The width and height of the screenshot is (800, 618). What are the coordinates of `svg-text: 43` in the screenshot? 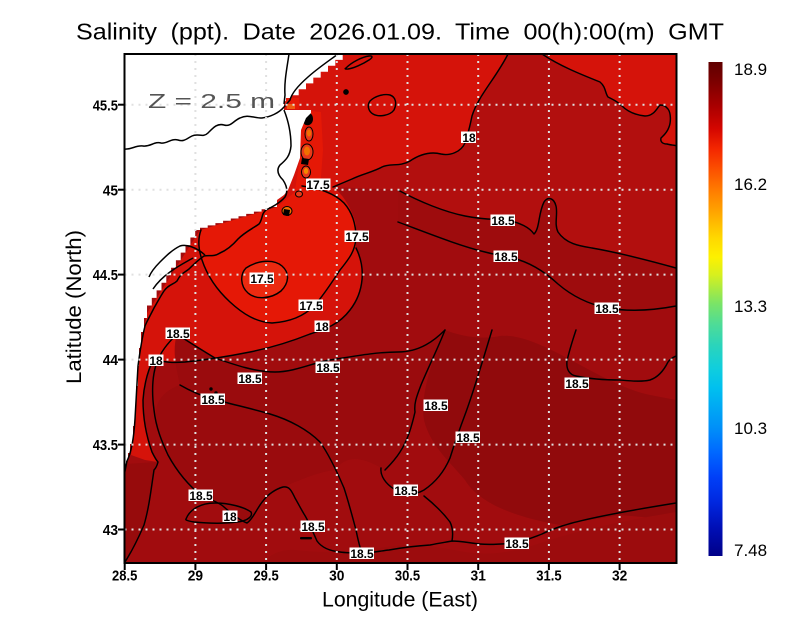 It's located at (110, 530).